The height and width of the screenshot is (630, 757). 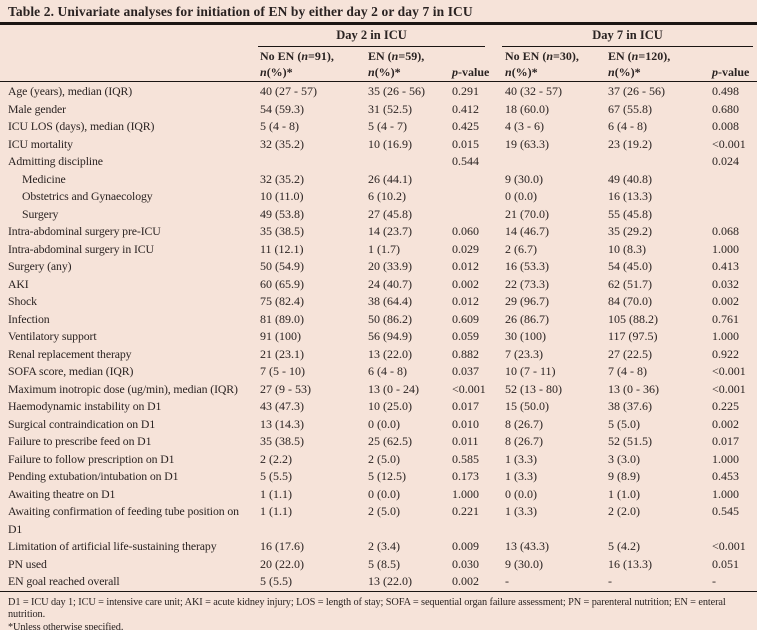 What do you see at coordinates (624, 511) in the screenshot?
I see `cell-day7-en: 2 (2.0)` at bounding box center [624, 511].